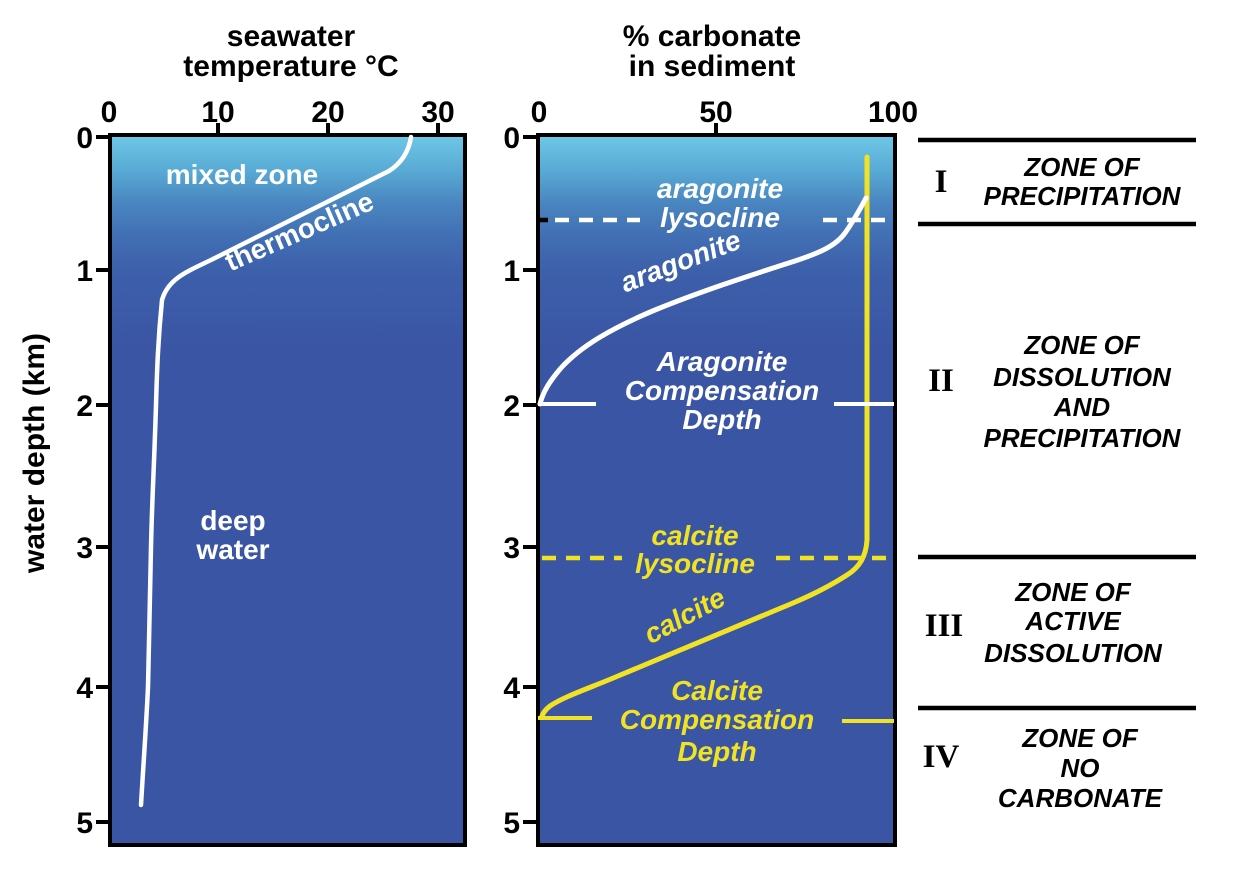 The width and height of the screenshot is (1234, 877). What do you see at coordinates (941, 757) in the screenshot?
I see `zone-4-numeral: IV` at bounding box center [941, 757].